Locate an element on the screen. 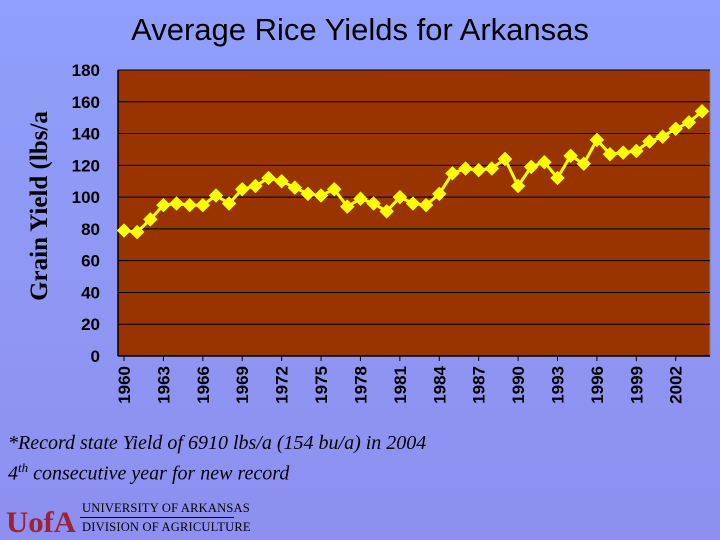 The width and height of the screenshot is (720, 540). data-point-1975 is located at coordinates (321, 195).